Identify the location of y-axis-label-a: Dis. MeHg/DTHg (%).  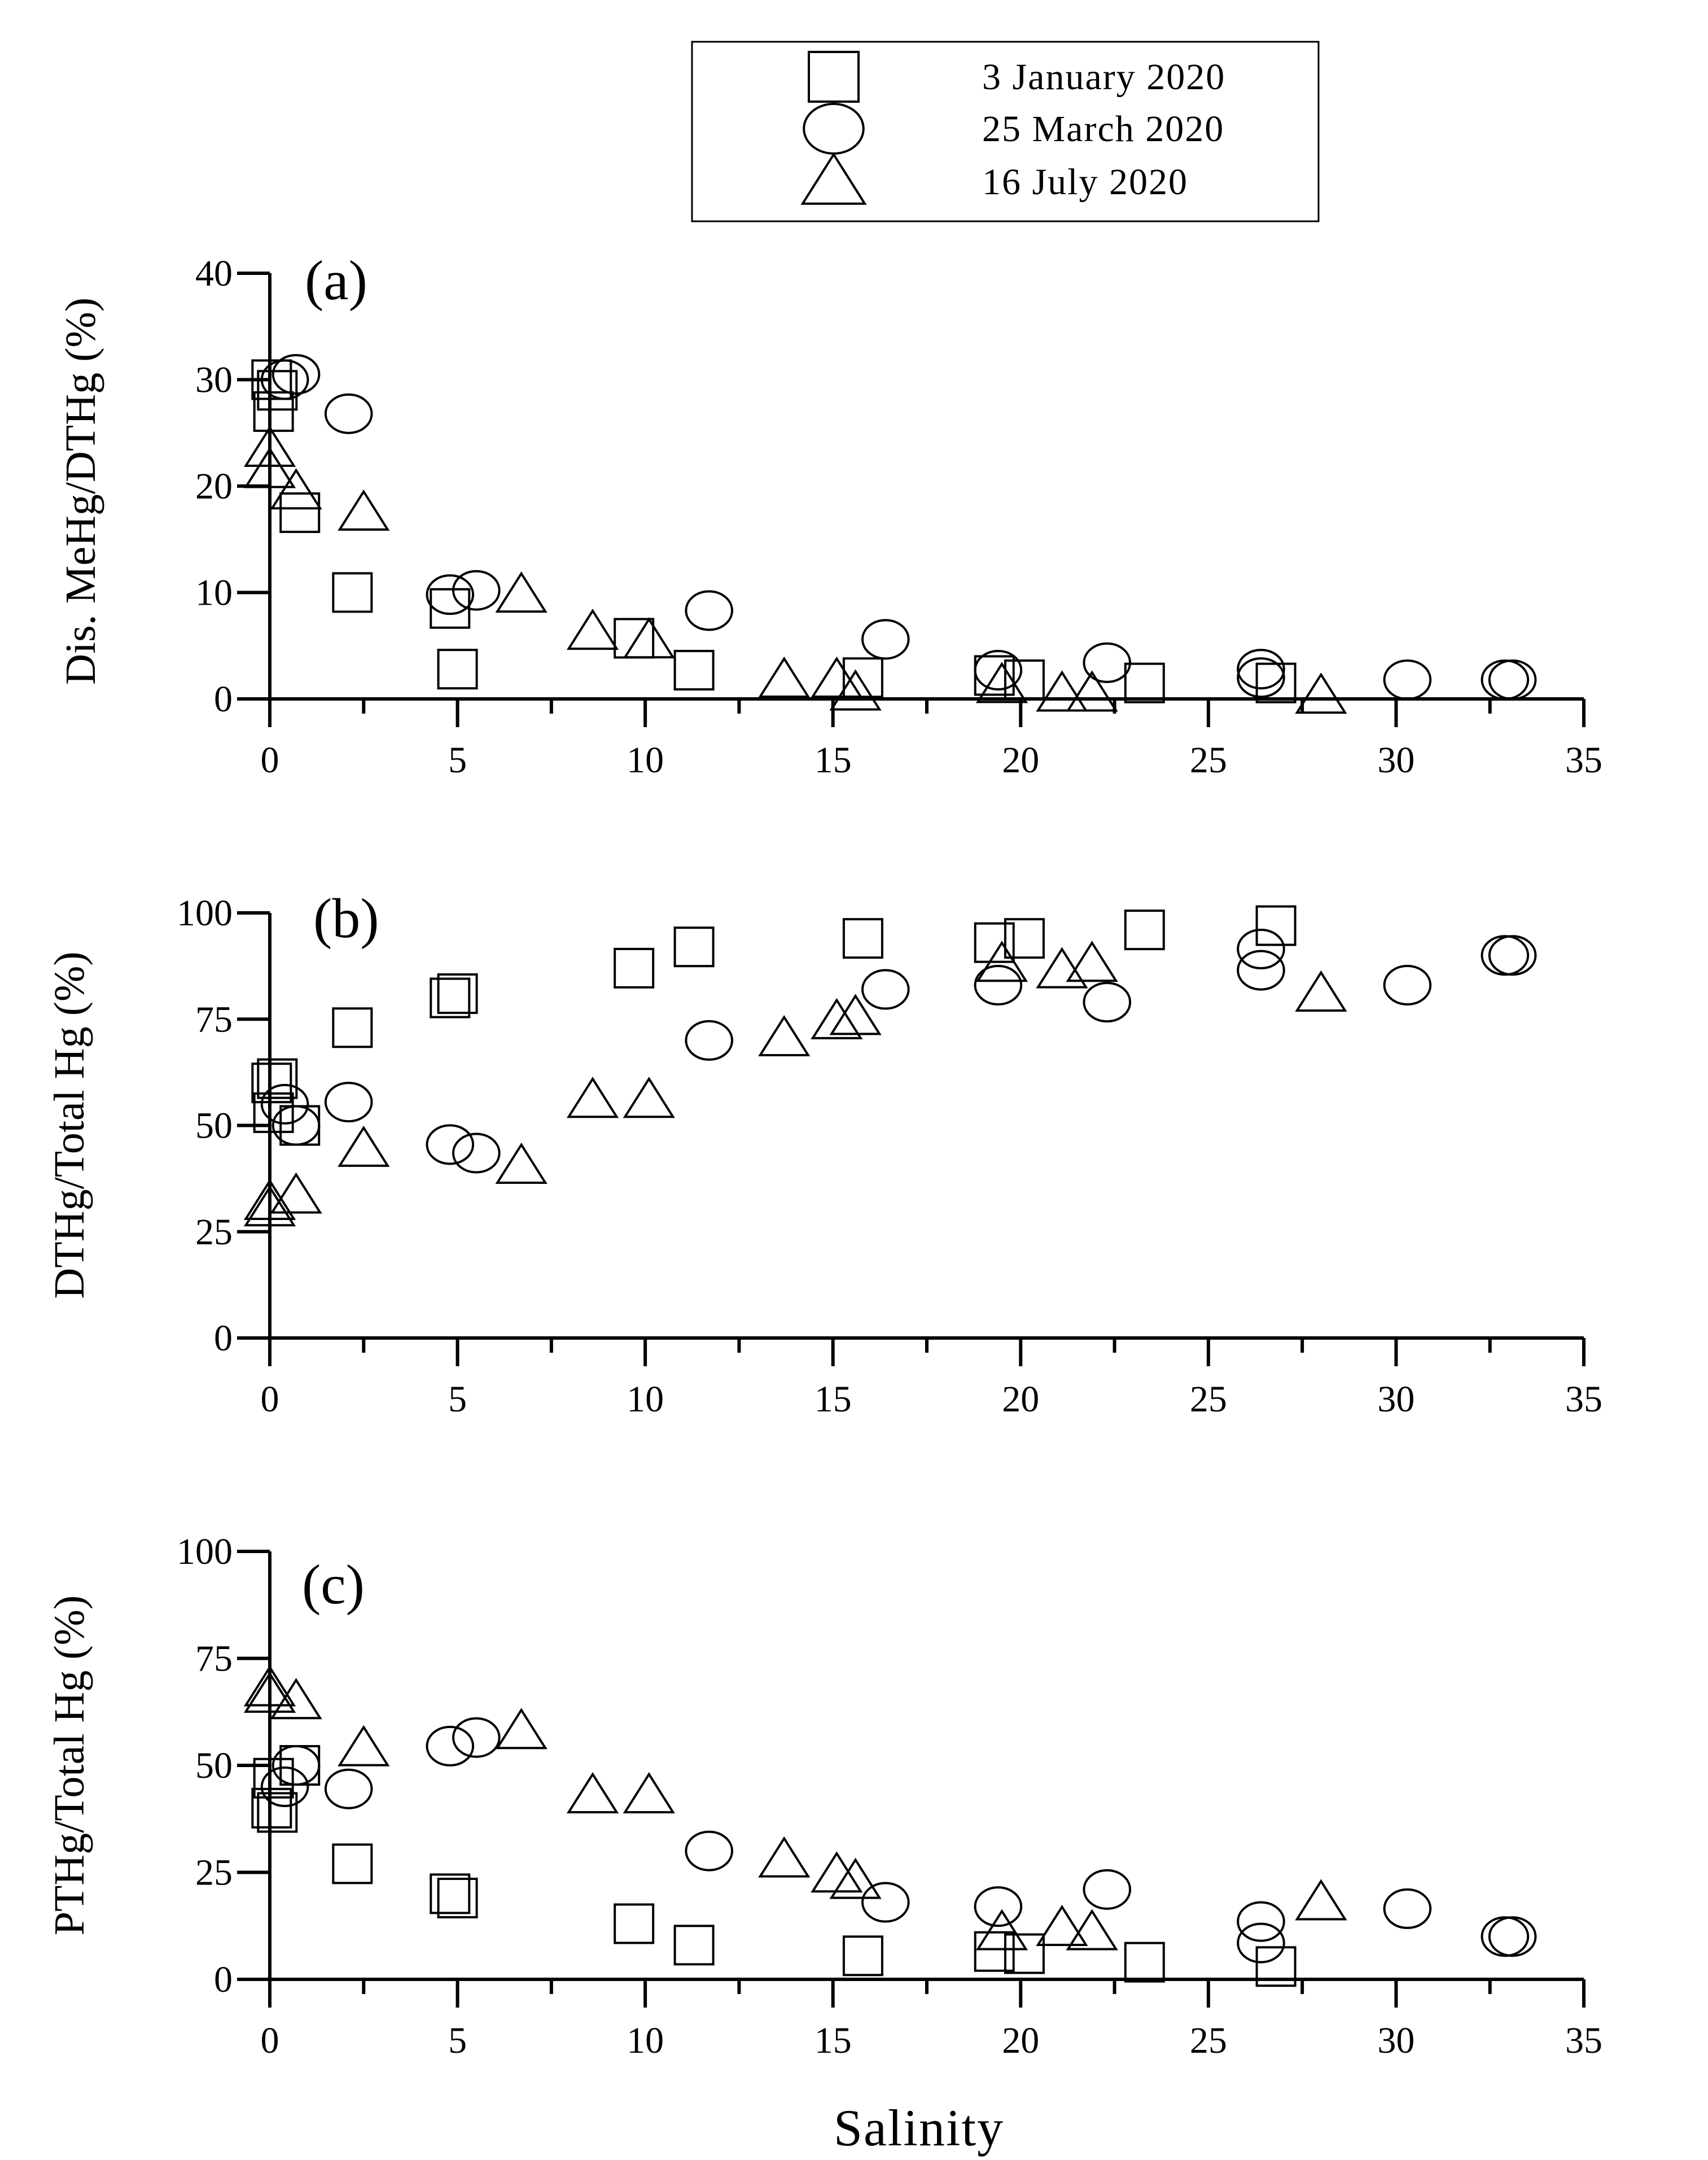
(81, 491).